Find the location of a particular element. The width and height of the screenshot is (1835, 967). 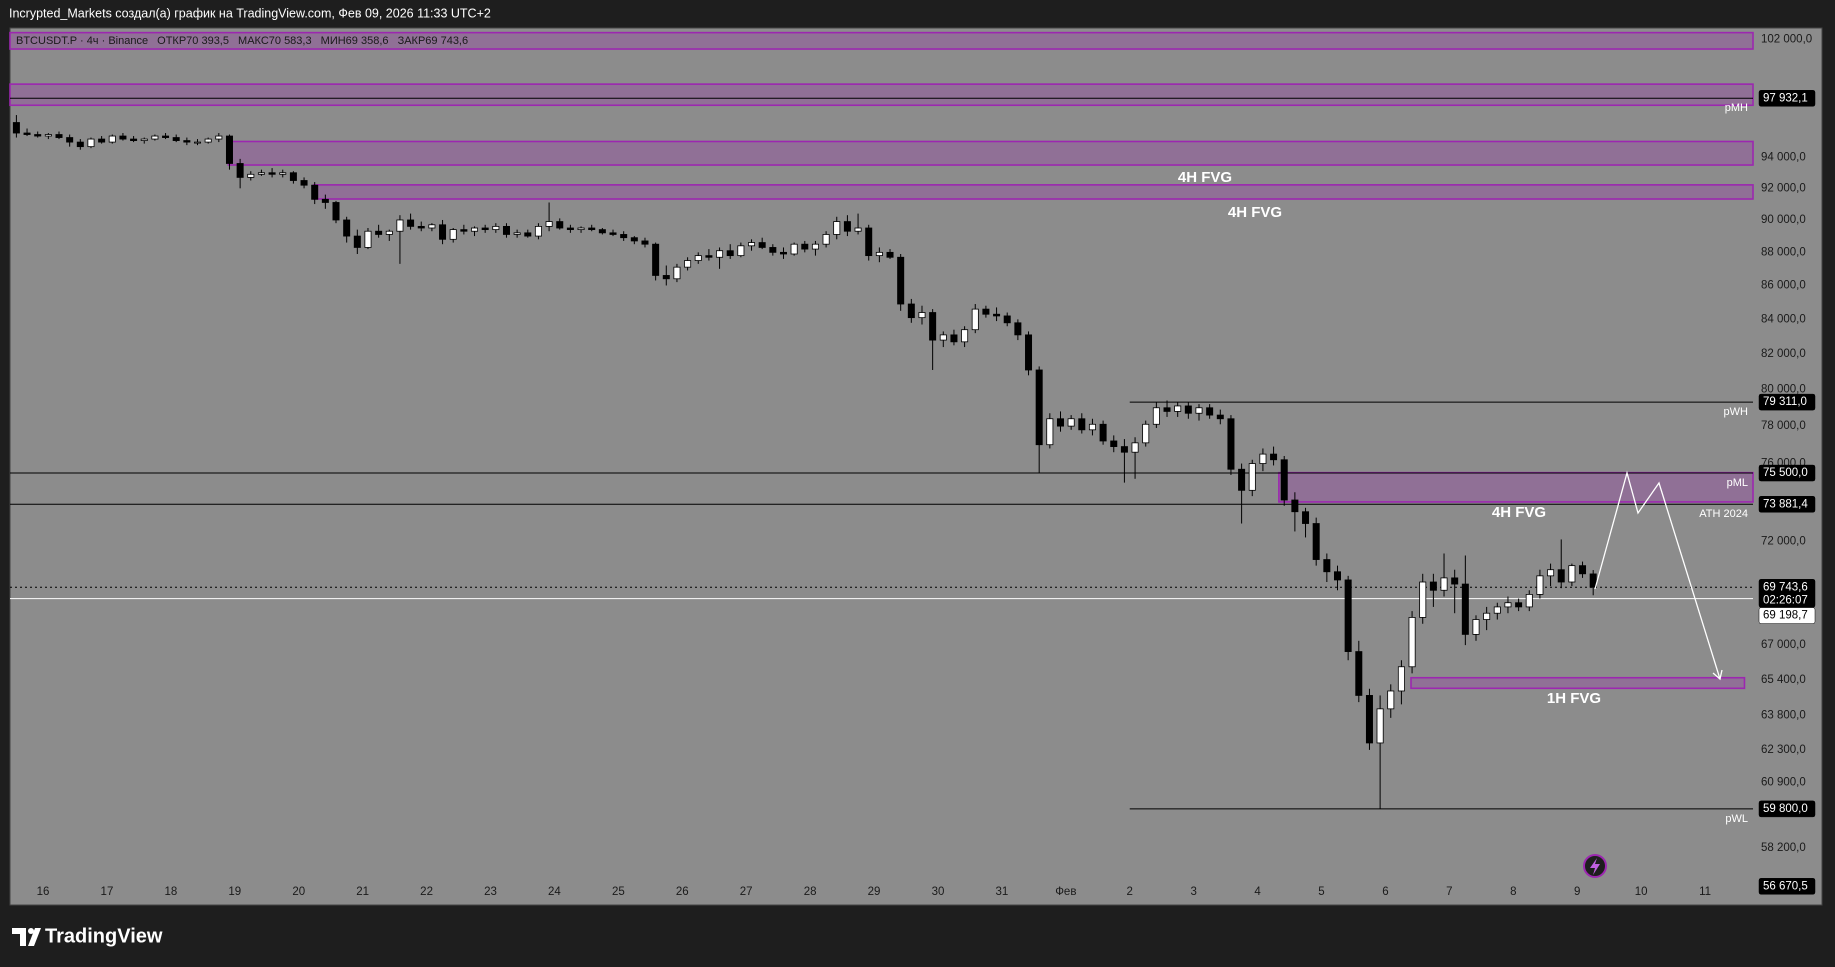

legend-open: ОТКР70 393,5 is located at coordinates (193, 41).